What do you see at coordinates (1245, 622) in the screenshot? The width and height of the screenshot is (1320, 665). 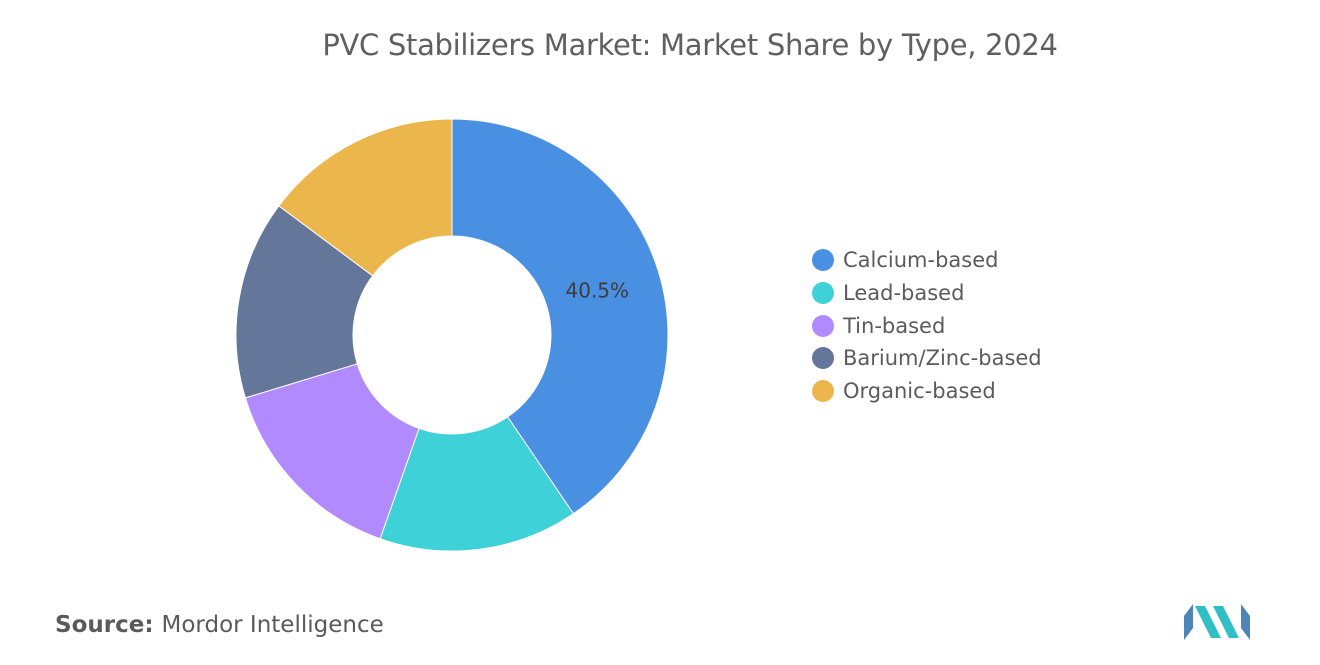 I see `logo-bar-right` at bounding box center [1245, 622].